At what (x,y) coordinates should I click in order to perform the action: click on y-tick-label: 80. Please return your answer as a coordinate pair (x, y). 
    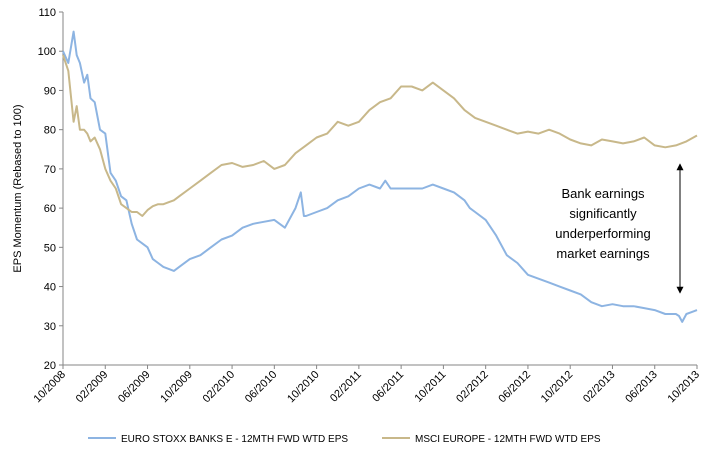
    Looking at the image, I should click on (50, 131).